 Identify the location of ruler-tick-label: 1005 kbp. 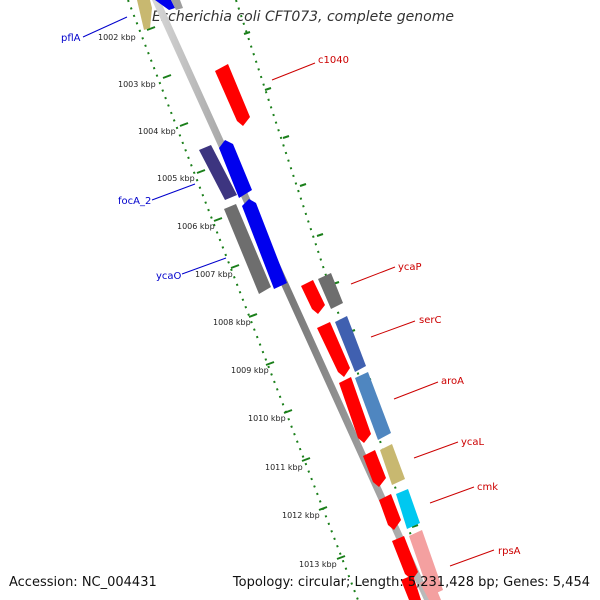
(176, 178).